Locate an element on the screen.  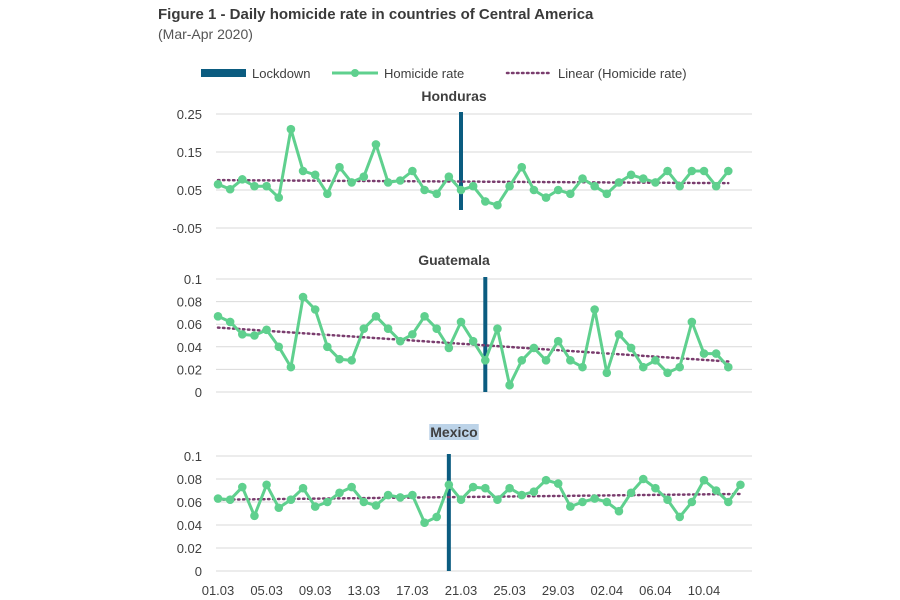
x-tick-label: 05.03 is located at coordinates (266, 590).